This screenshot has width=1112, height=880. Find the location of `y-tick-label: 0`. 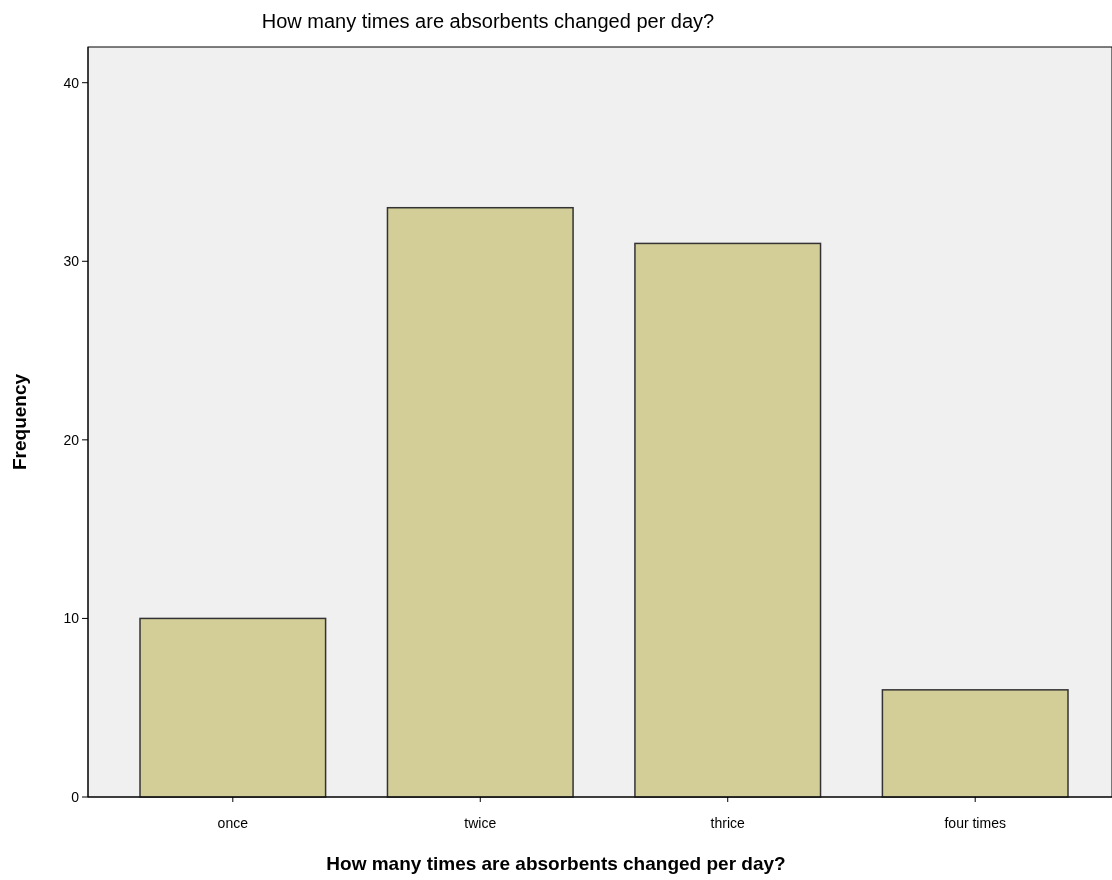

y-tick-label: 0 is located at coordinates (75, 796).